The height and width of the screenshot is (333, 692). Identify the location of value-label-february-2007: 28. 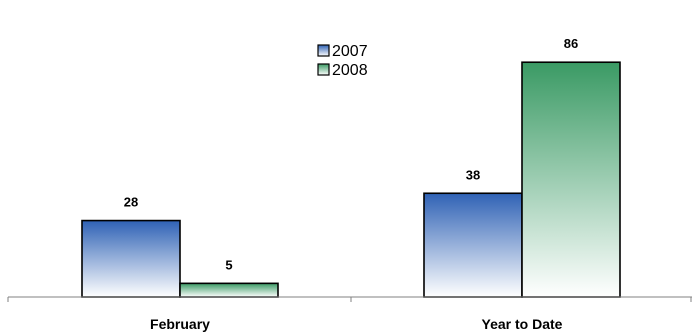
(131, 202).